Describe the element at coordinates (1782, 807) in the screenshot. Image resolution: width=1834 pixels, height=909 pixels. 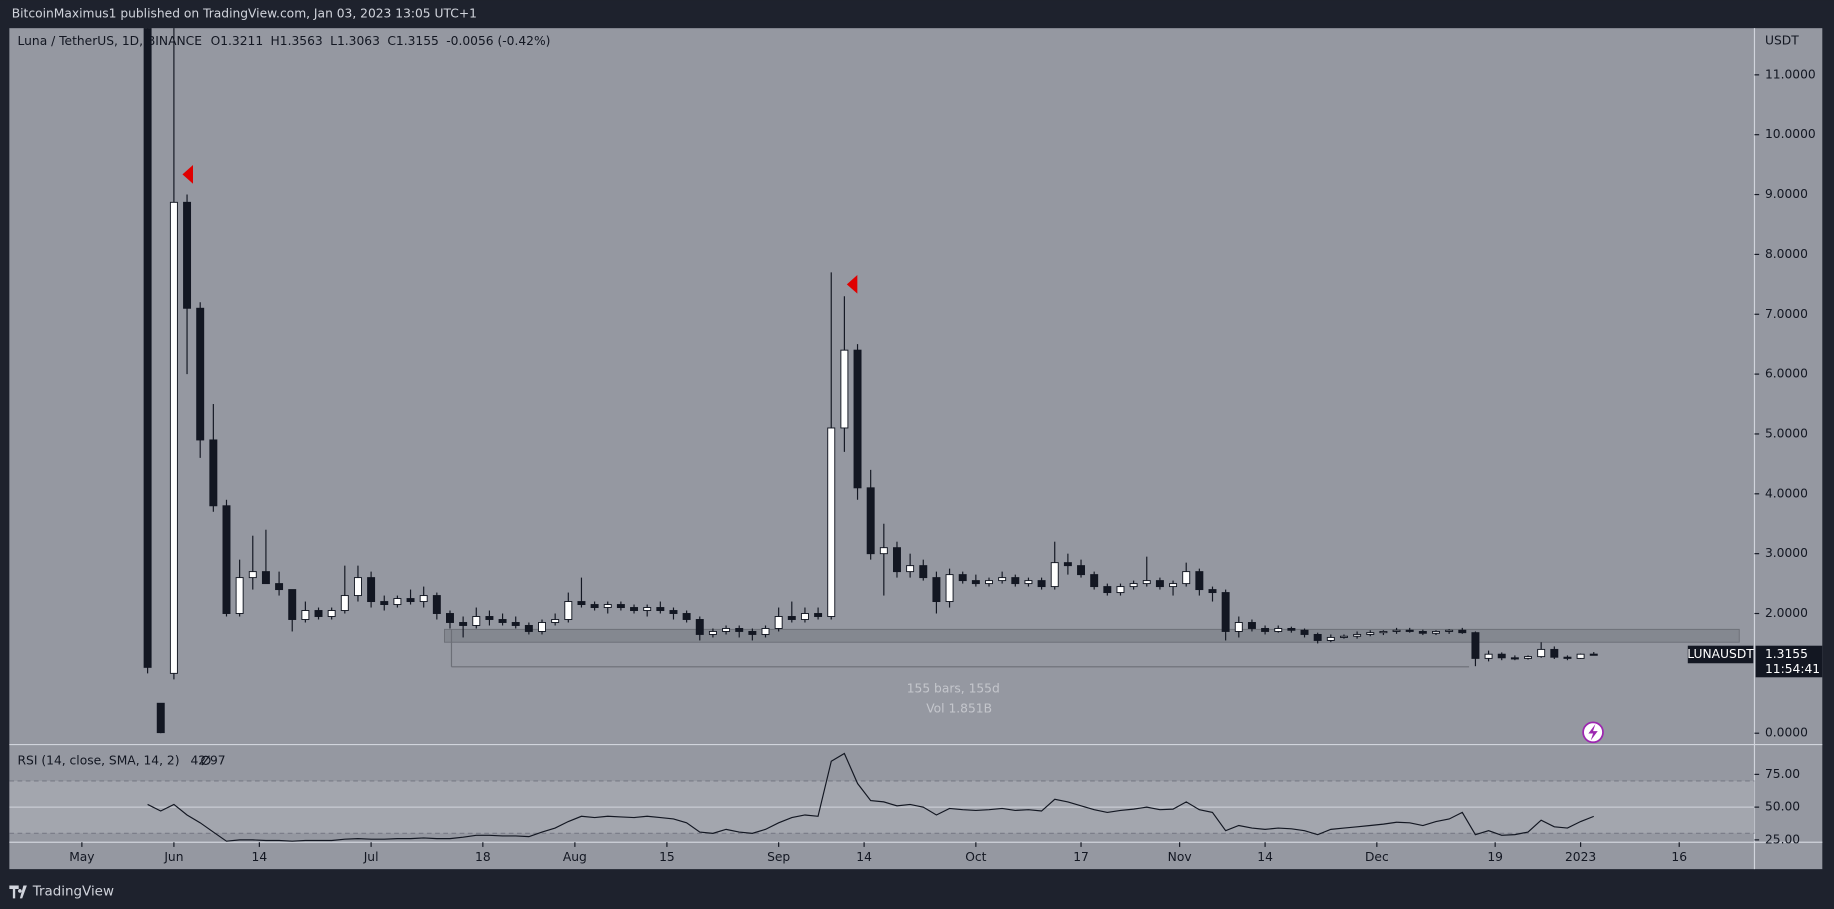
I see `y-tick-label: 50.00` at that location.